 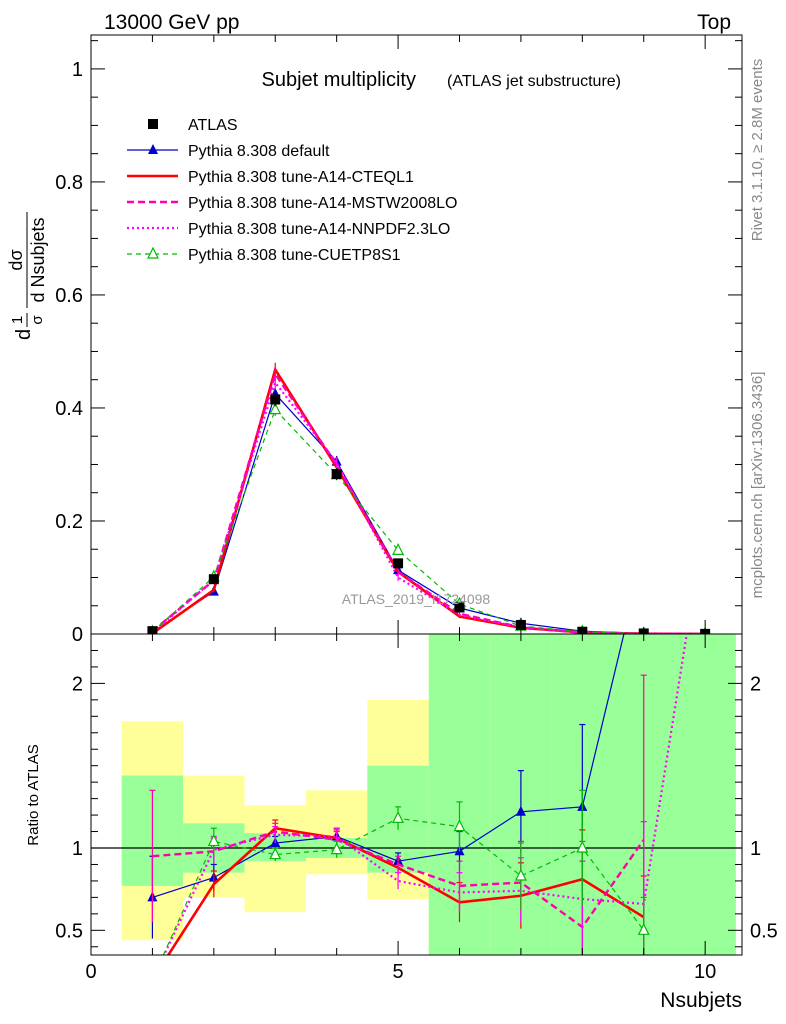 I want to click on y-tick-label: 0.4, so click(x=69, y=409).